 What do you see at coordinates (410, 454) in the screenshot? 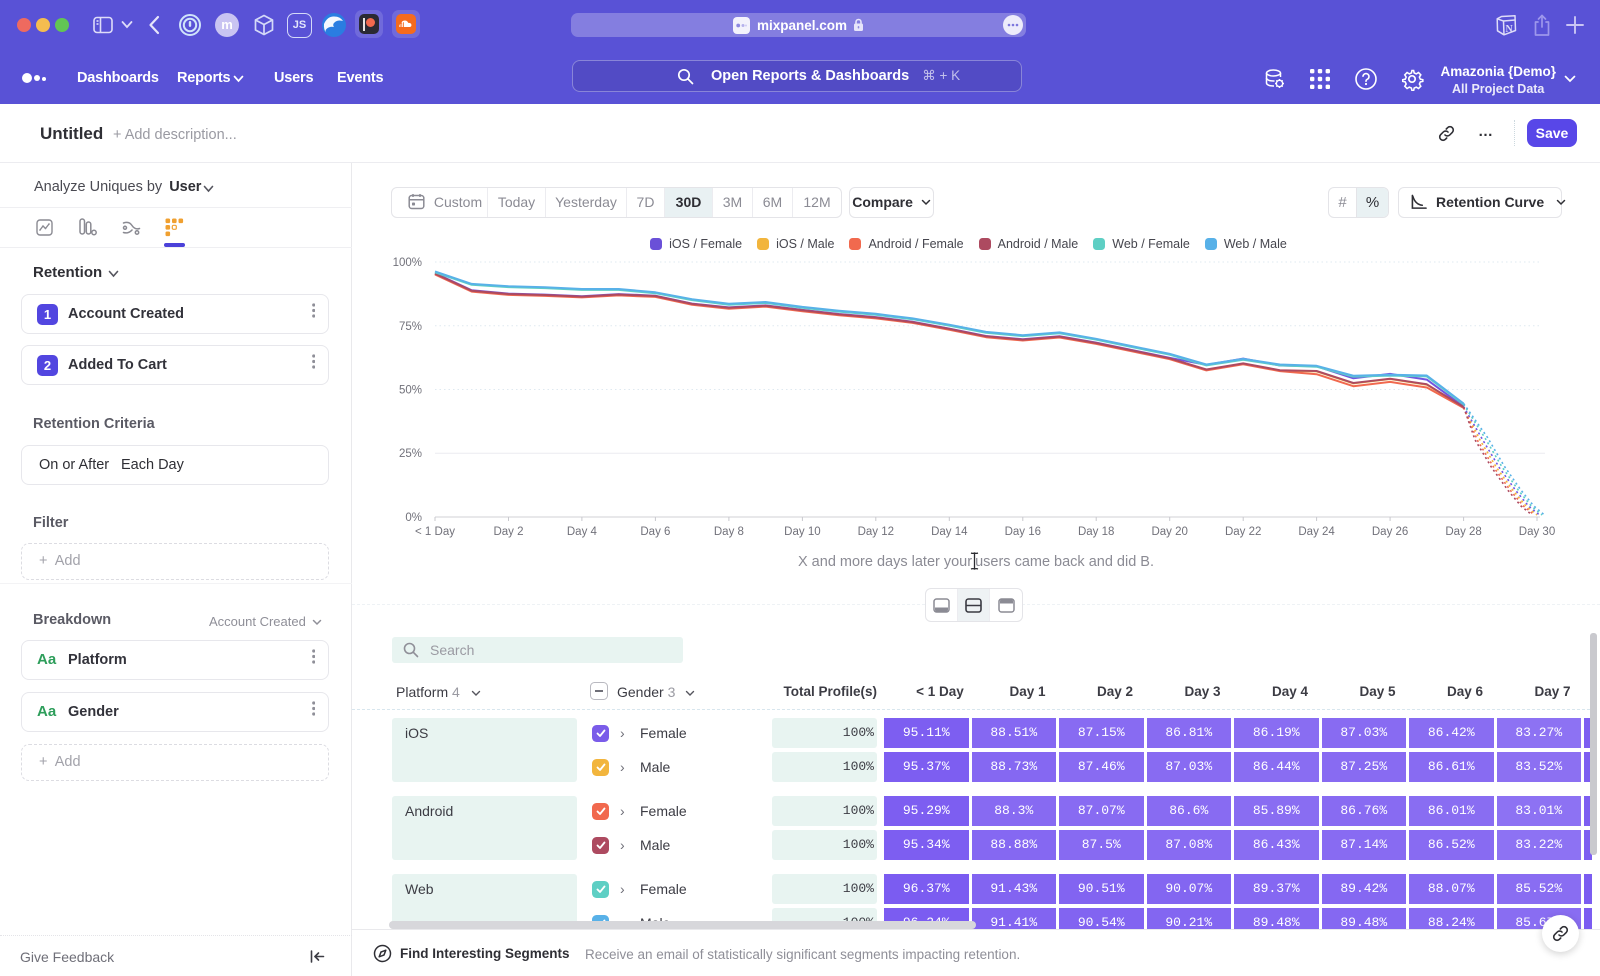
I see `svg-text: 25%` at bounding box center [410, 454].